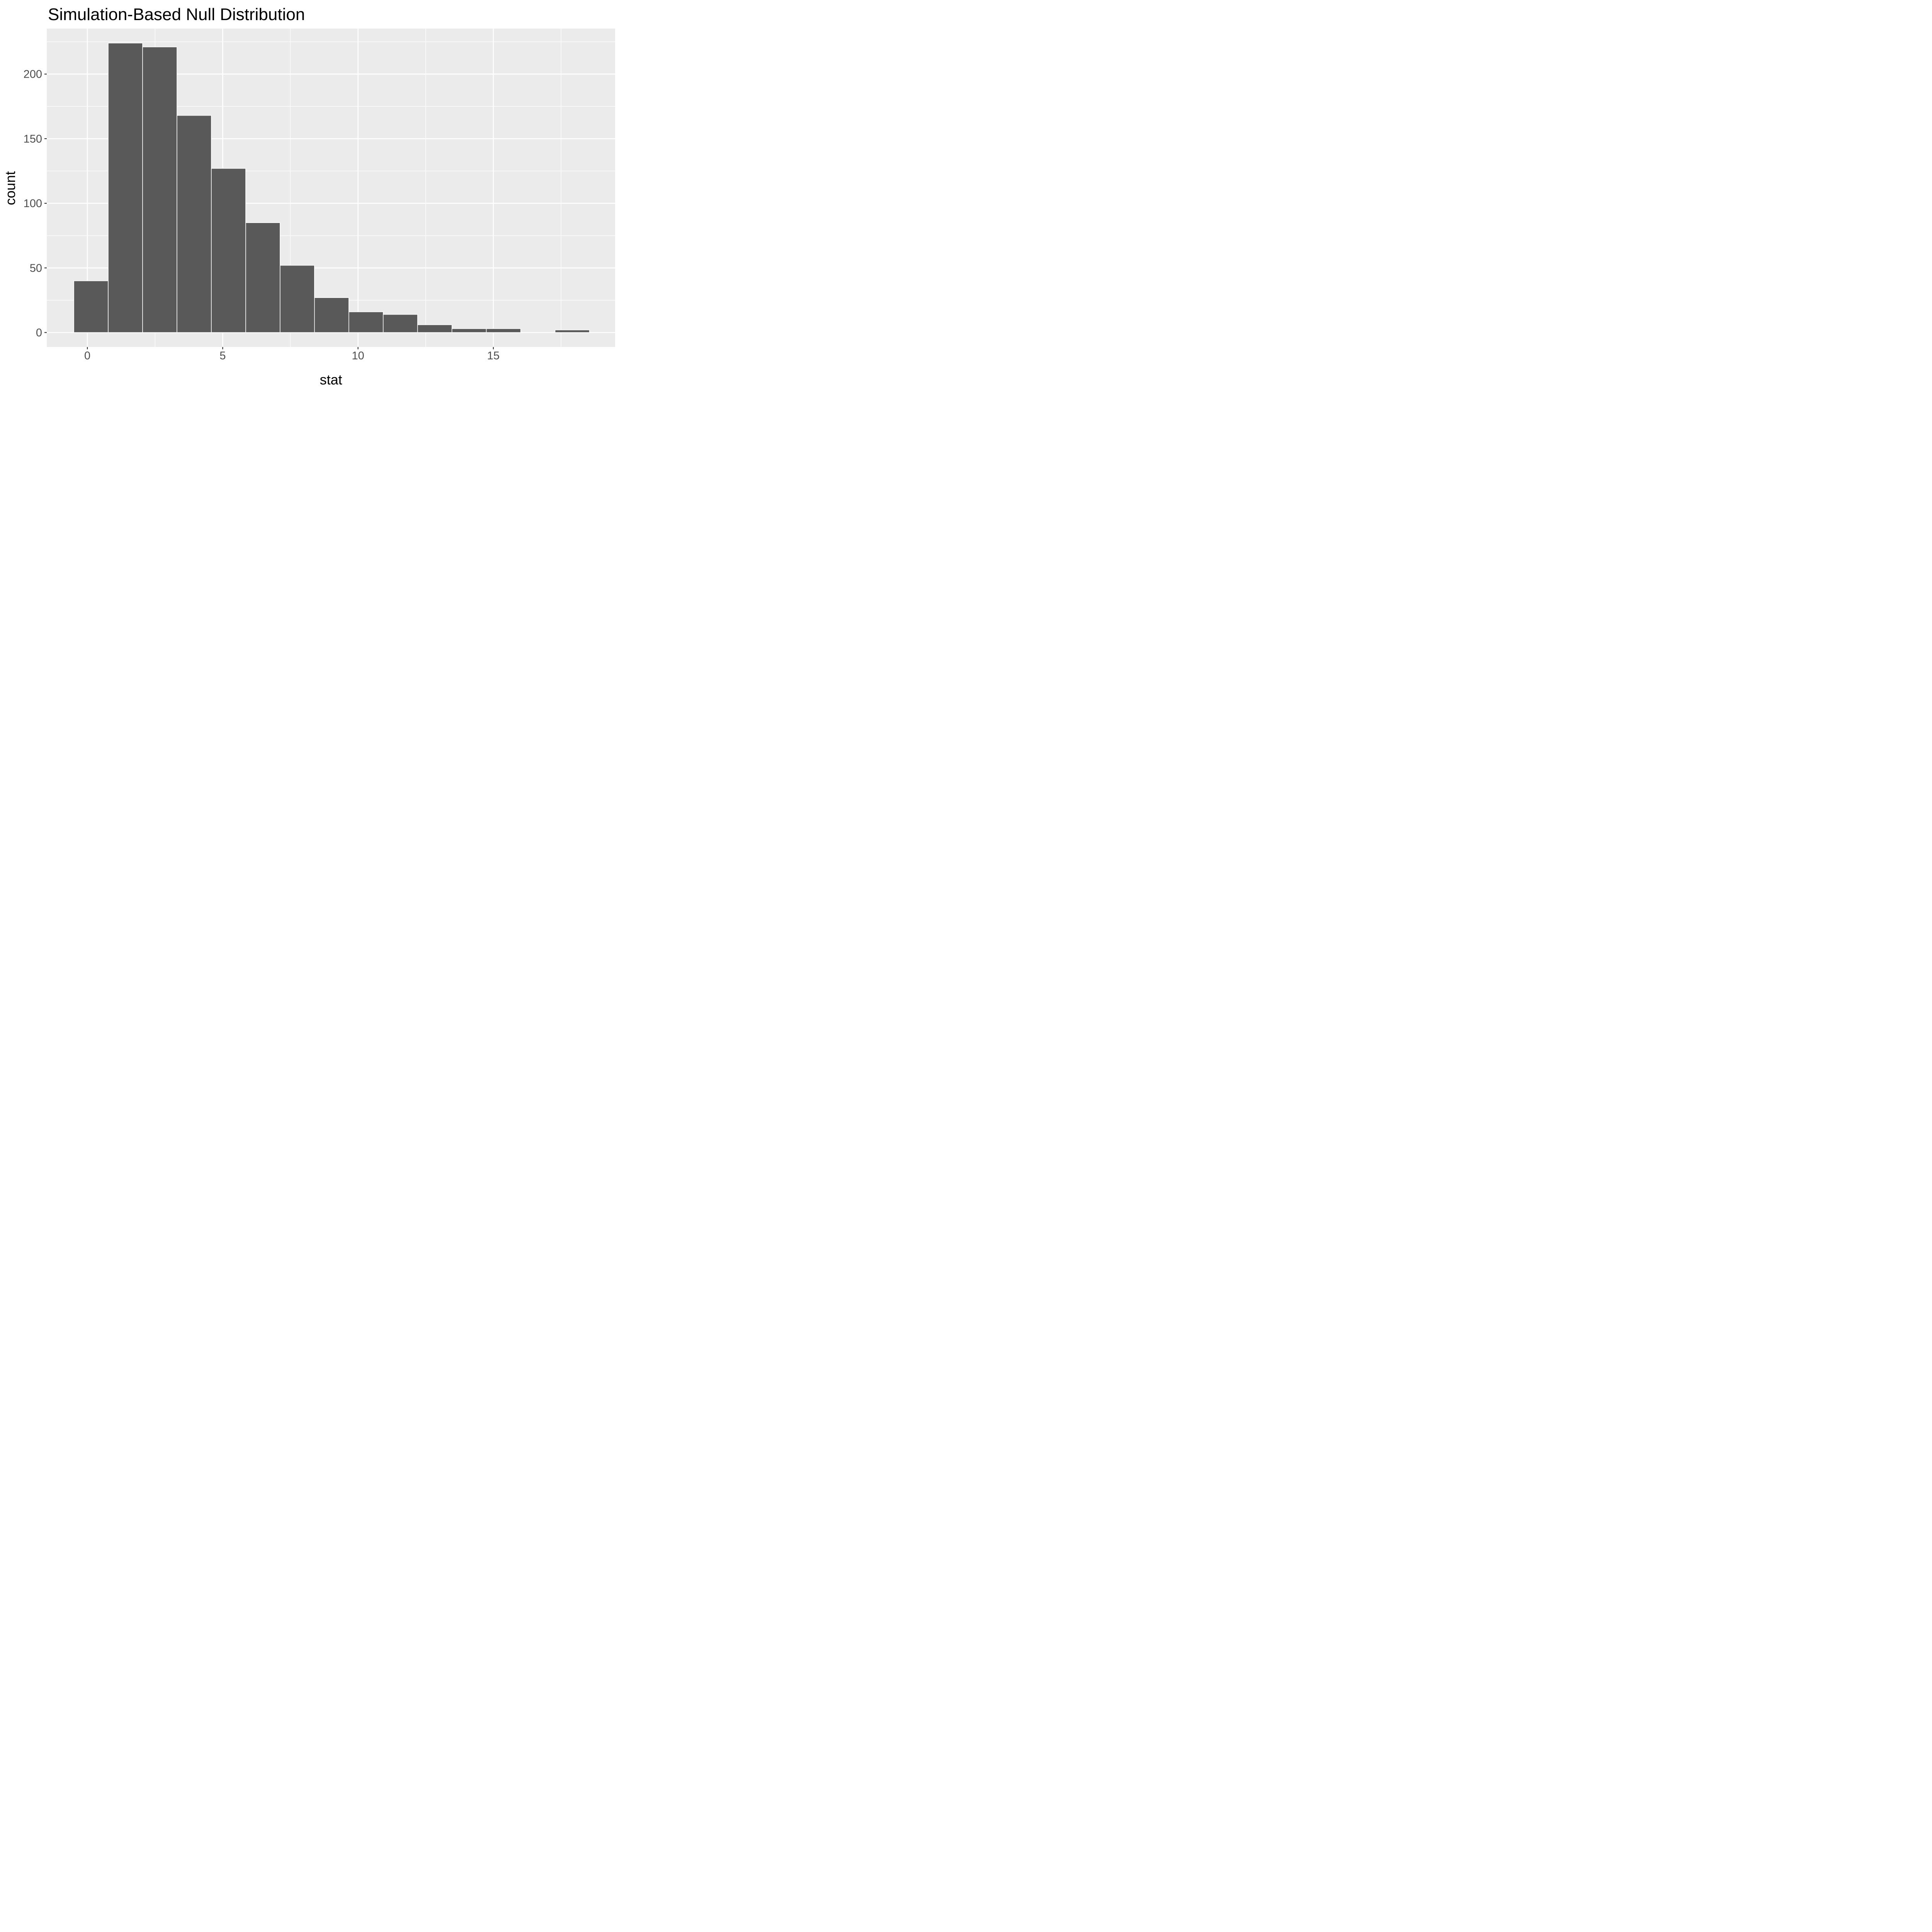 This screenshot has width=1932, height=1932. I want to click on x-tick-label: 0, so click(87, 356).